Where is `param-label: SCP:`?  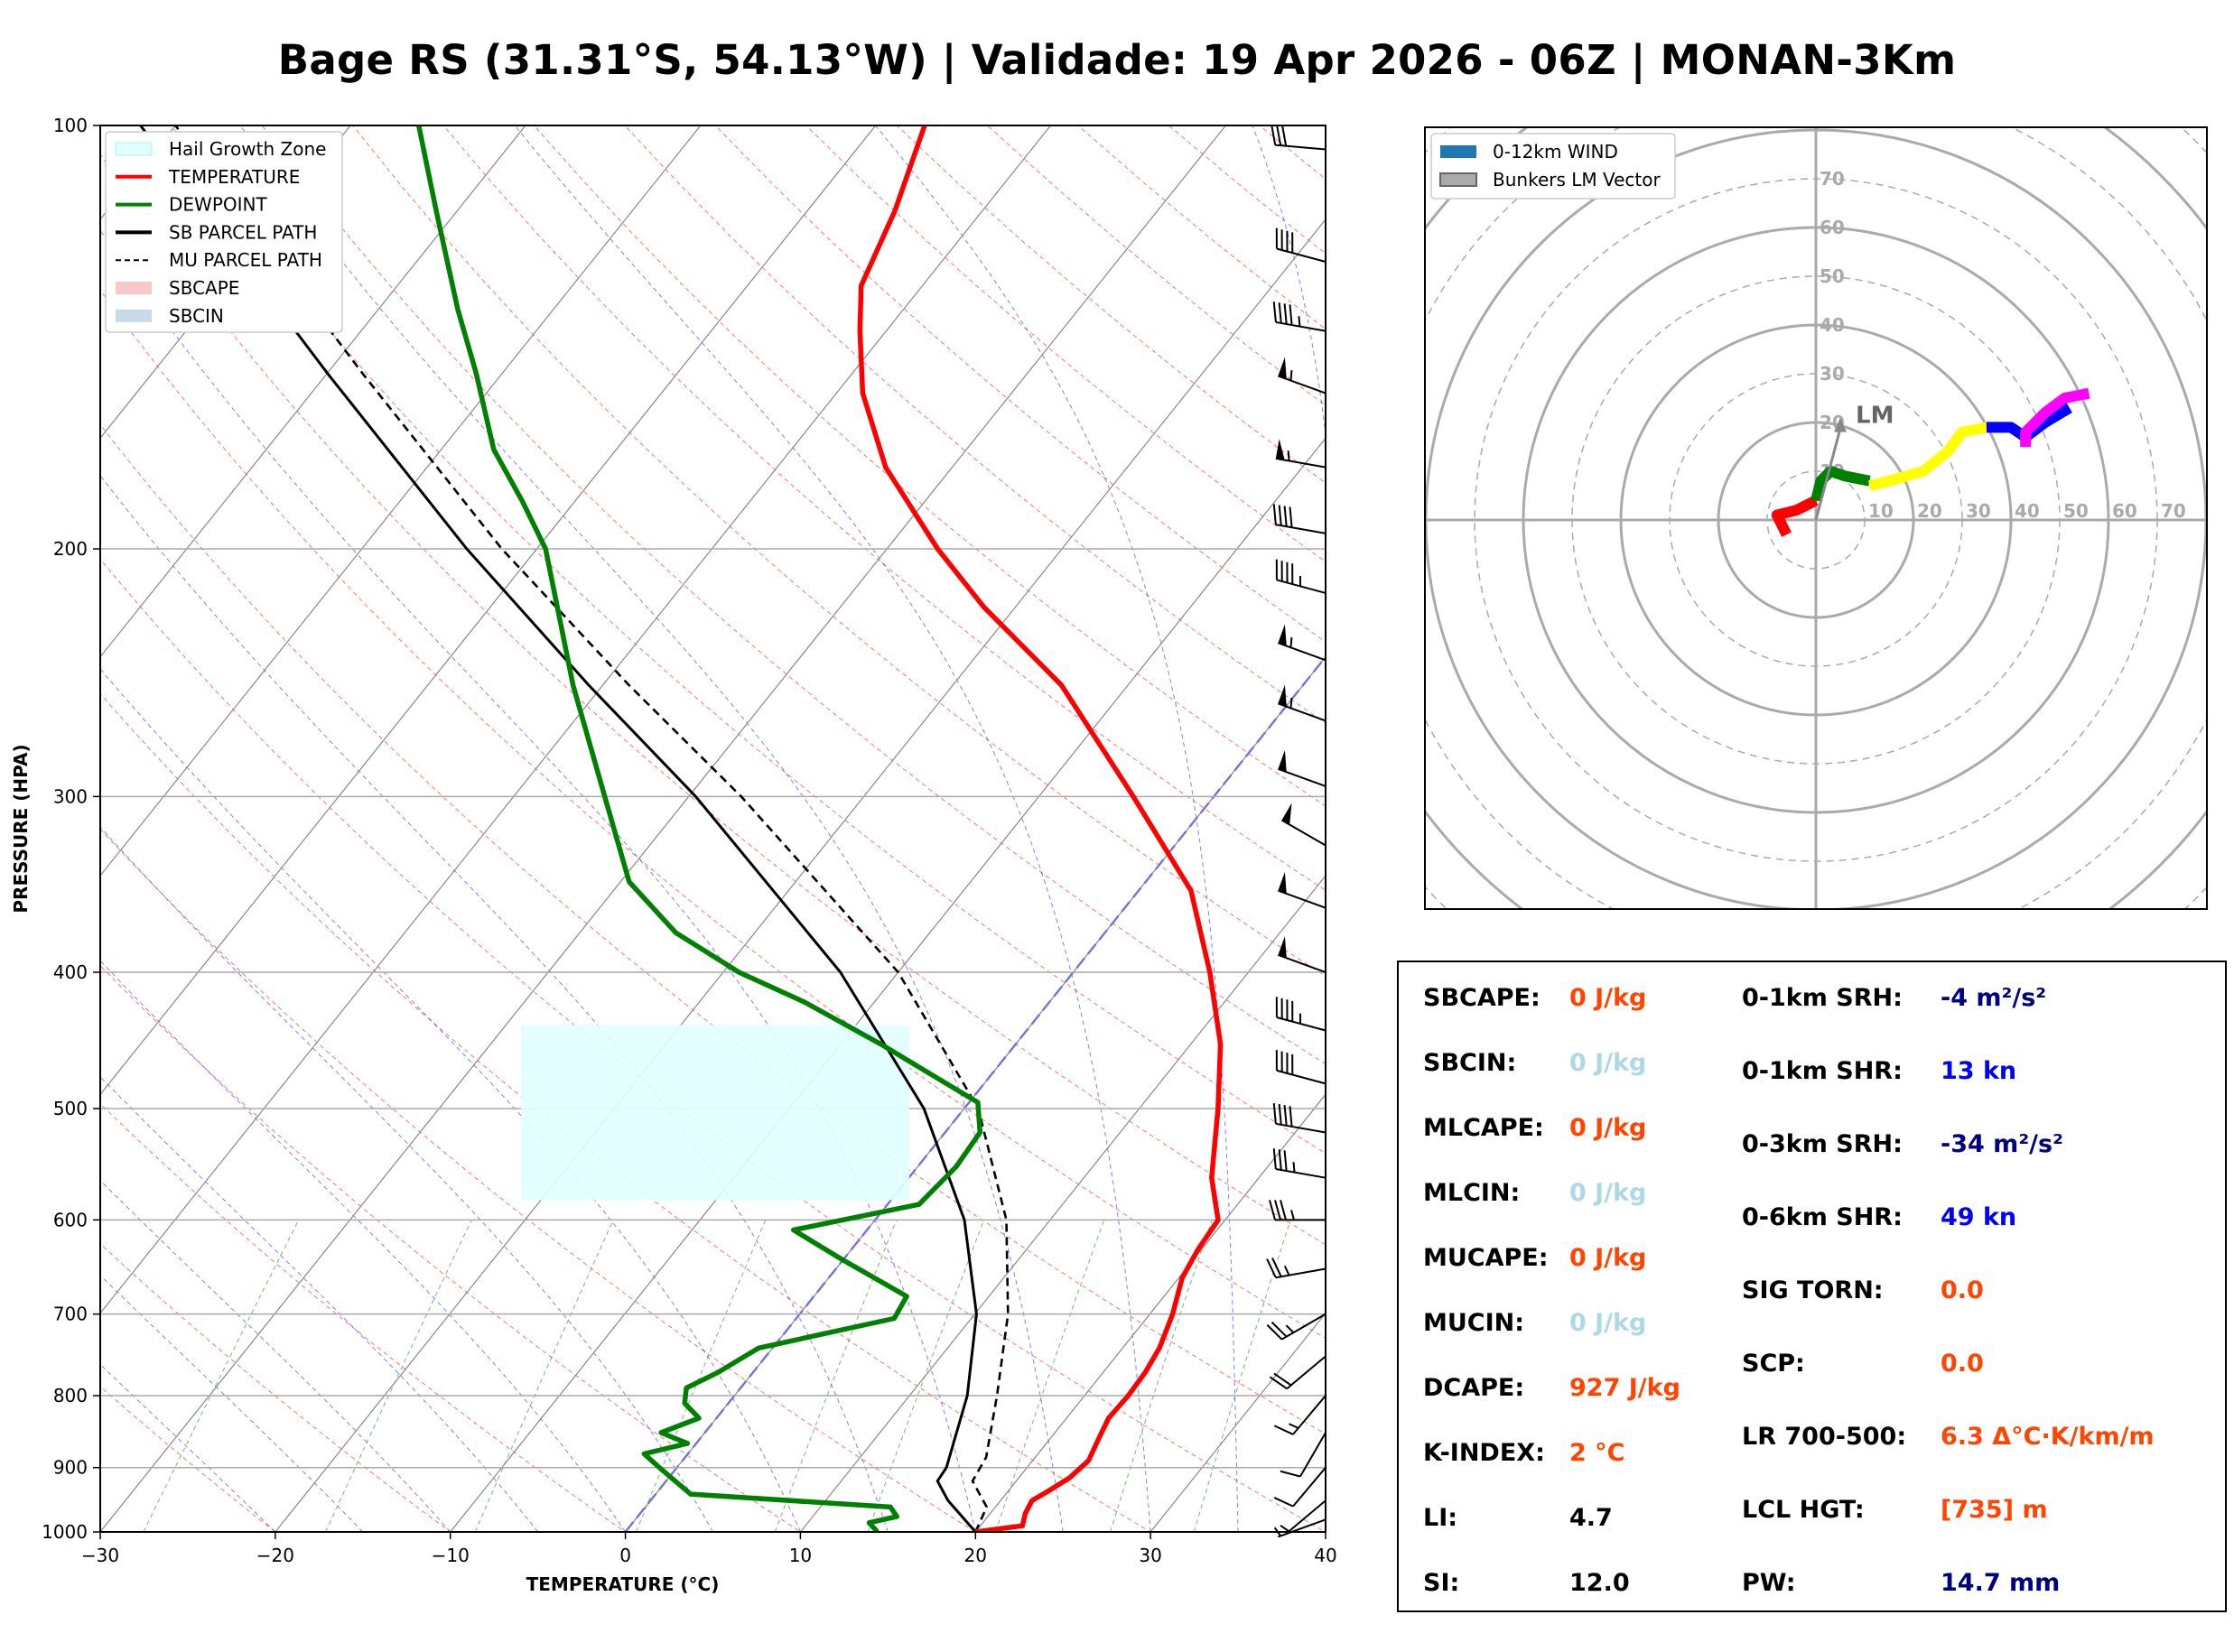 param-label: SCP: is located at coordinates (1773, 1364).